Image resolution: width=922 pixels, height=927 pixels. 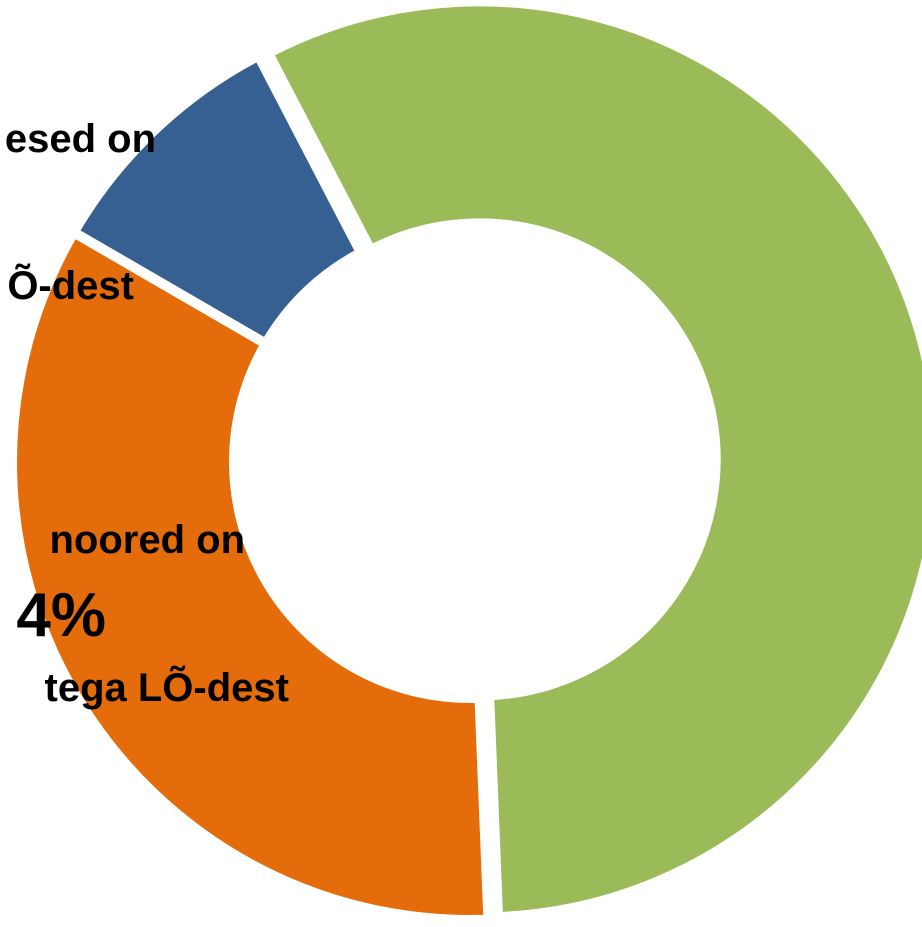 I want to click on slice-blue, so click(x=217, y=200).